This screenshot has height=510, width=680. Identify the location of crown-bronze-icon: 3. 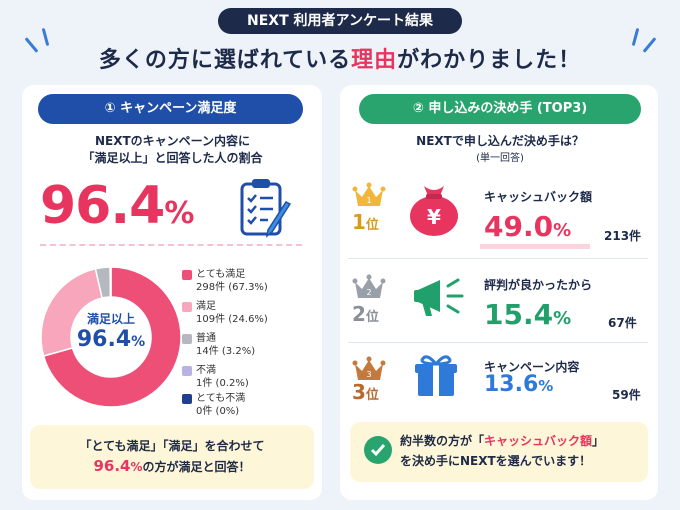
(369, 371).